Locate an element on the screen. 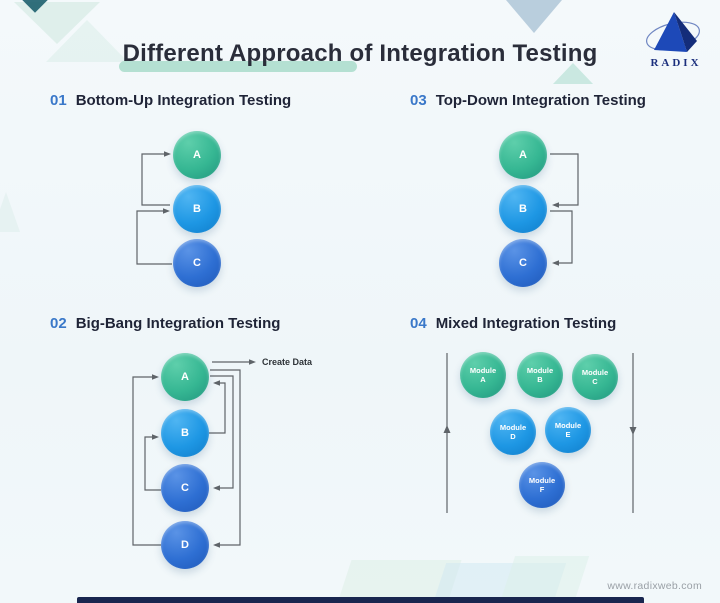 This screenshot has width=720, height=603. module-b: Module B is located at coordinates (540, 375).